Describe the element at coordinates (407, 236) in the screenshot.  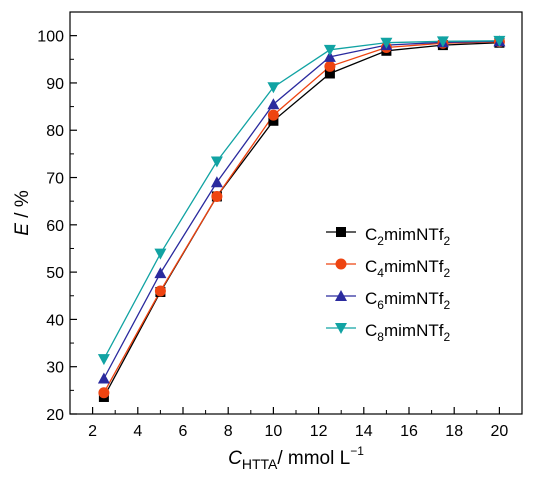
I see `legend-label-c2: C2mimNTf2` at that location.